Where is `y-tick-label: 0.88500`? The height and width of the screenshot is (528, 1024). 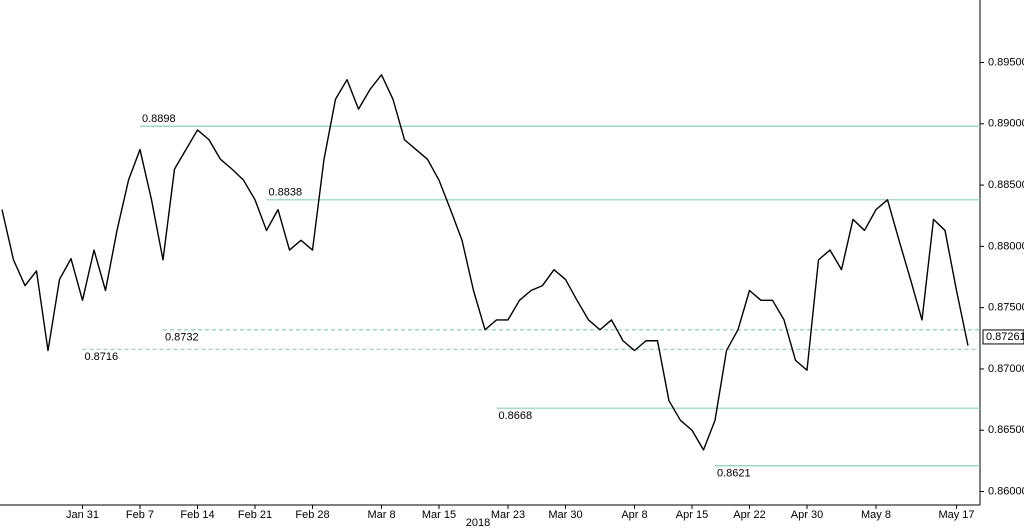 y-tick-label: 0.88500 is located at coordinates (1006, 185).